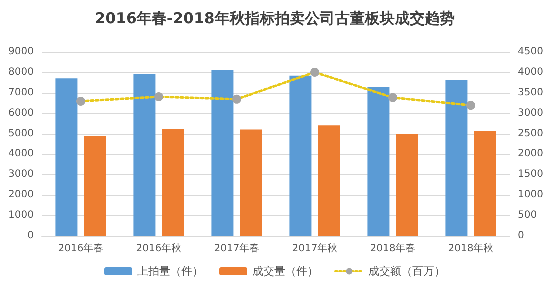 This screenshot has height=284, width=550. I want to click on y-tick-label: 4000, so click(21, 154).